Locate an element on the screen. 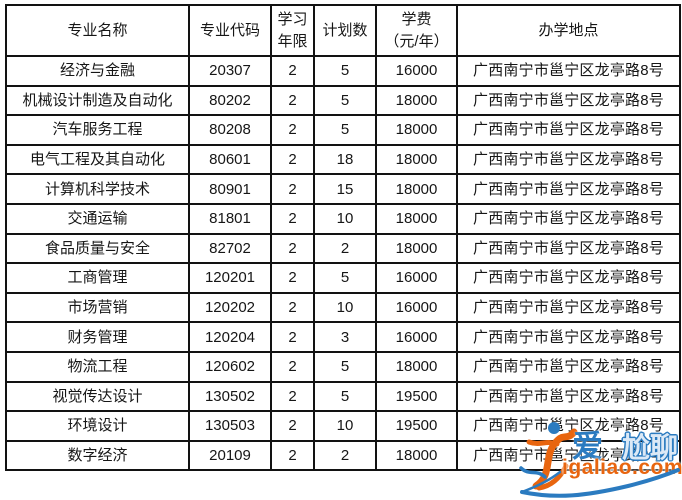 Image resolution: width=682 pixels, height=500 pixels. table-row: 数字经济 20109 2 2 18000 广西南宁市邕宁区龙亭路8号 is located at coordinates (343, 455).